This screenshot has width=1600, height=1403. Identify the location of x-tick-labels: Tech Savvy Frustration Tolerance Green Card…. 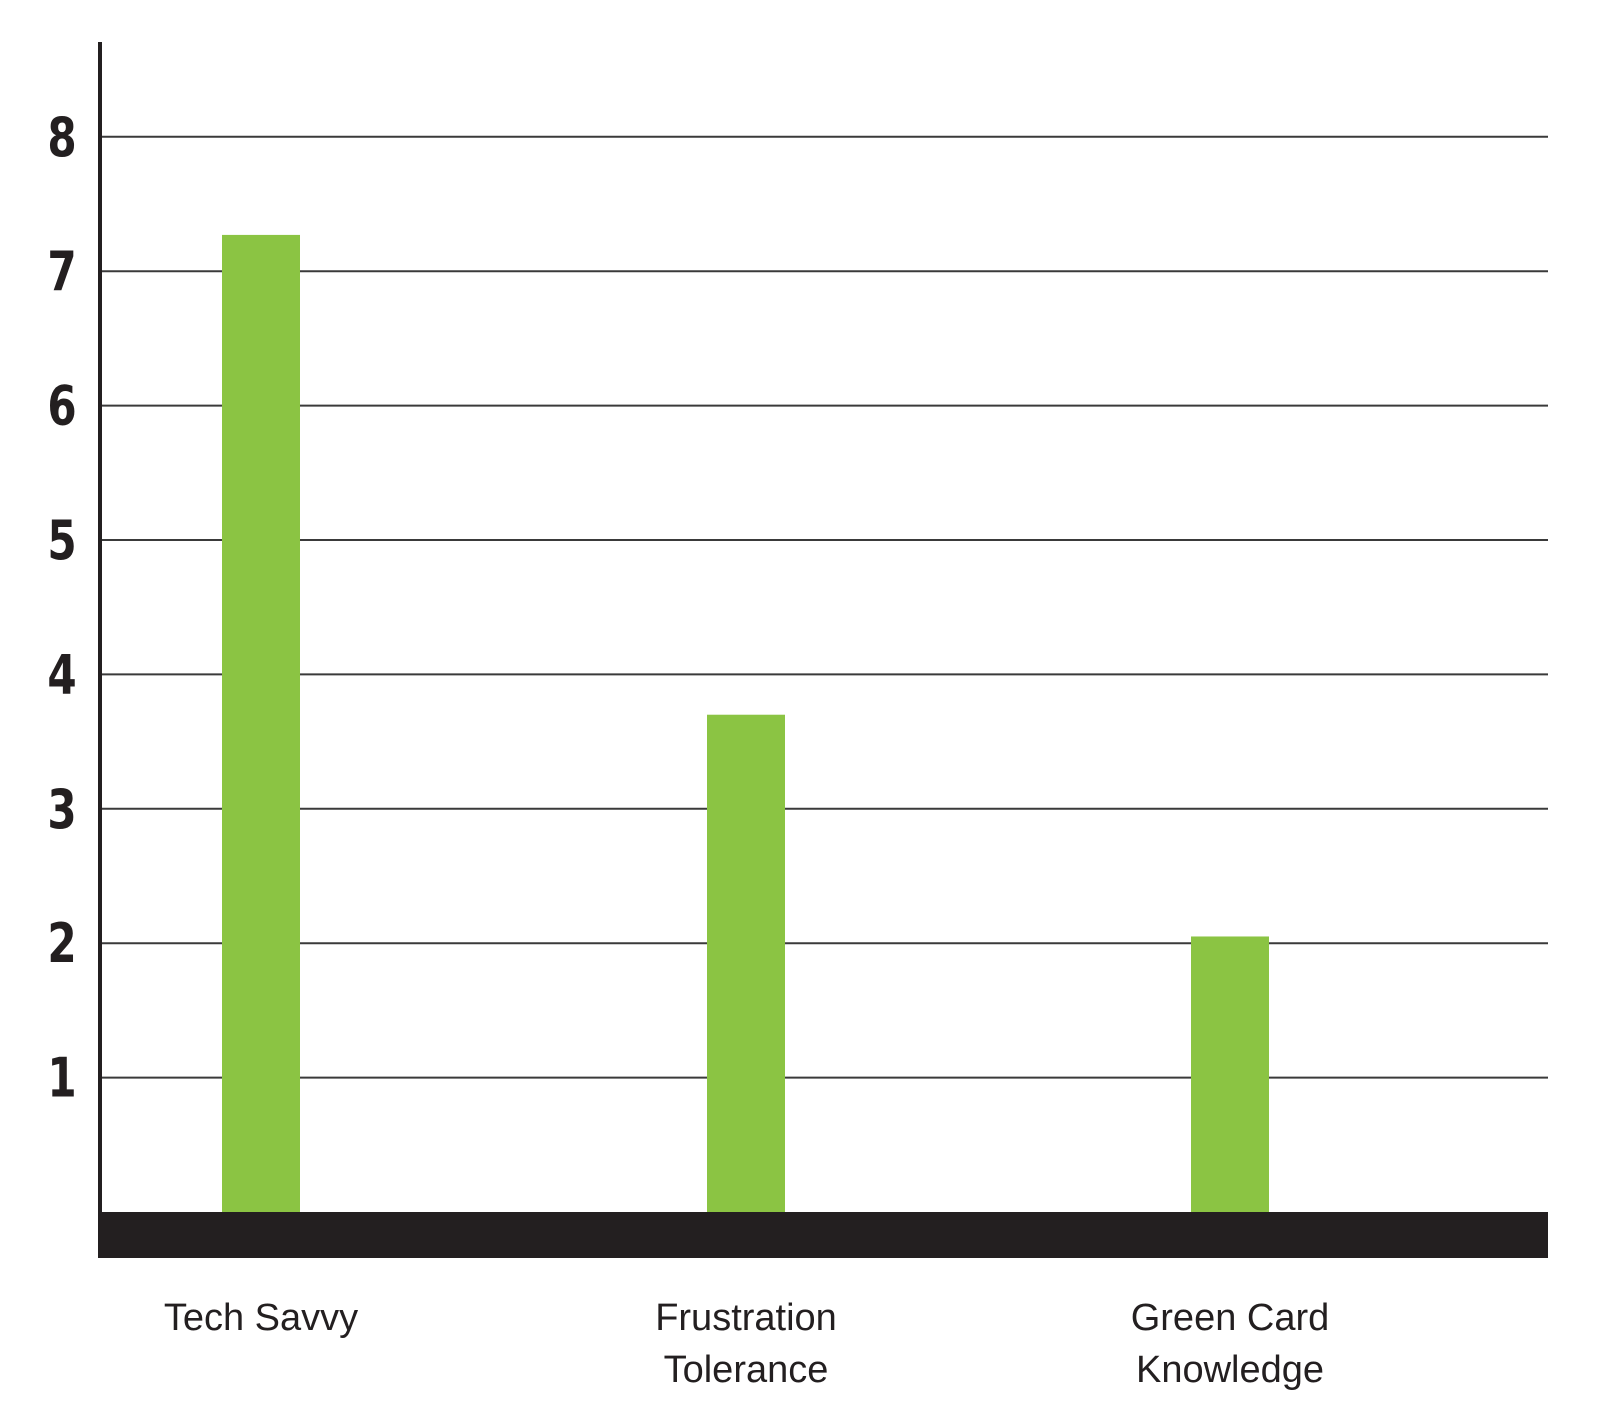
(746, 1344).